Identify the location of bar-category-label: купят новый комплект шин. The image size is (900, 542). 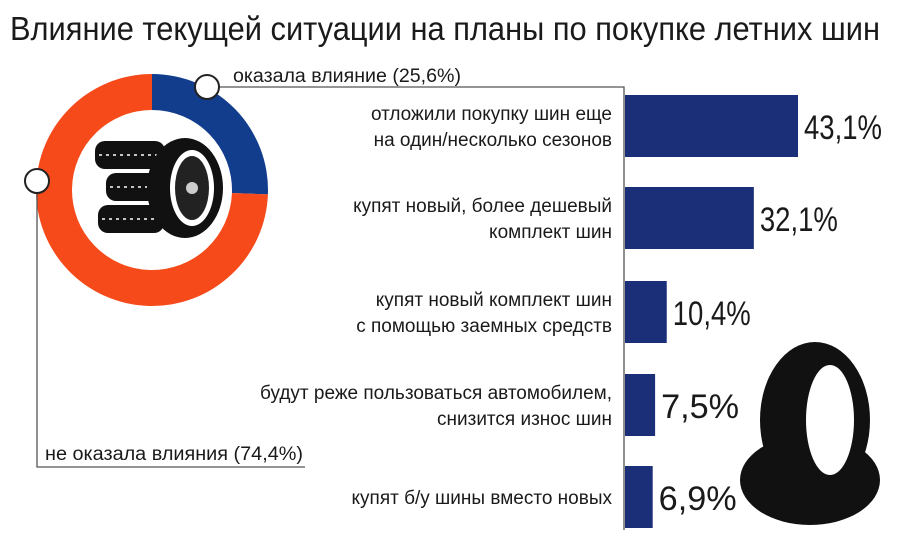
(494, 300).